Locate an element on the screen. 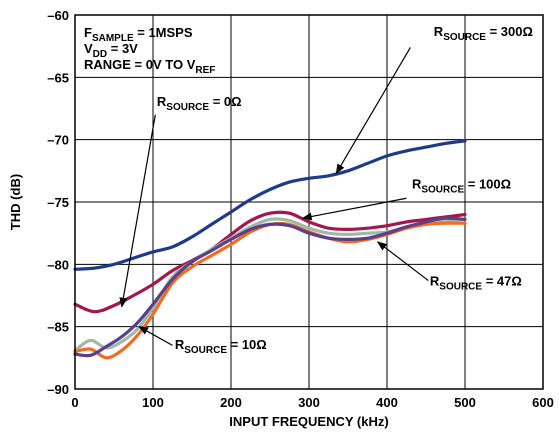 The width and height of the screenshot is (559, 435). y-tick-label: –70 is located at coordinates (58, 140).